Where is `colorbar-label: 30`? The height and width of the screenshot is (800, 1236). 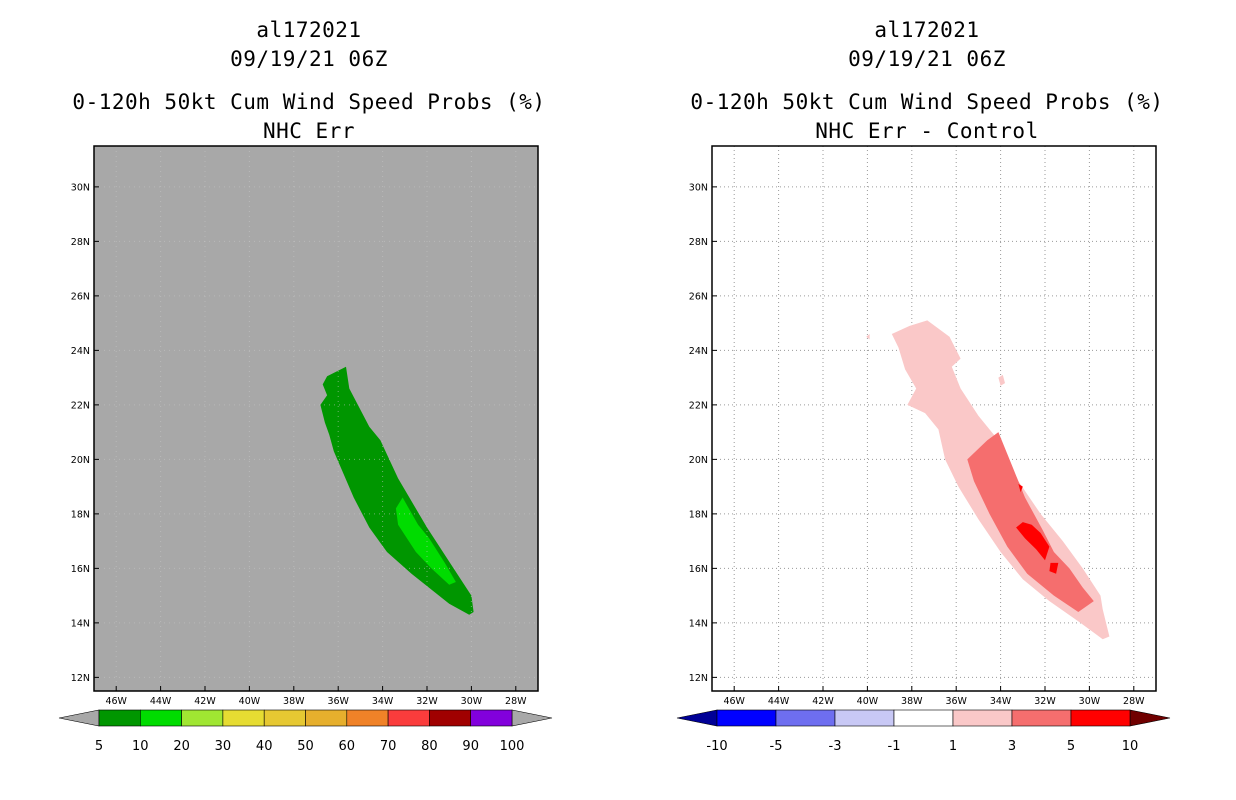 colorbar-label: 30 is located at coordinates (223, 746).